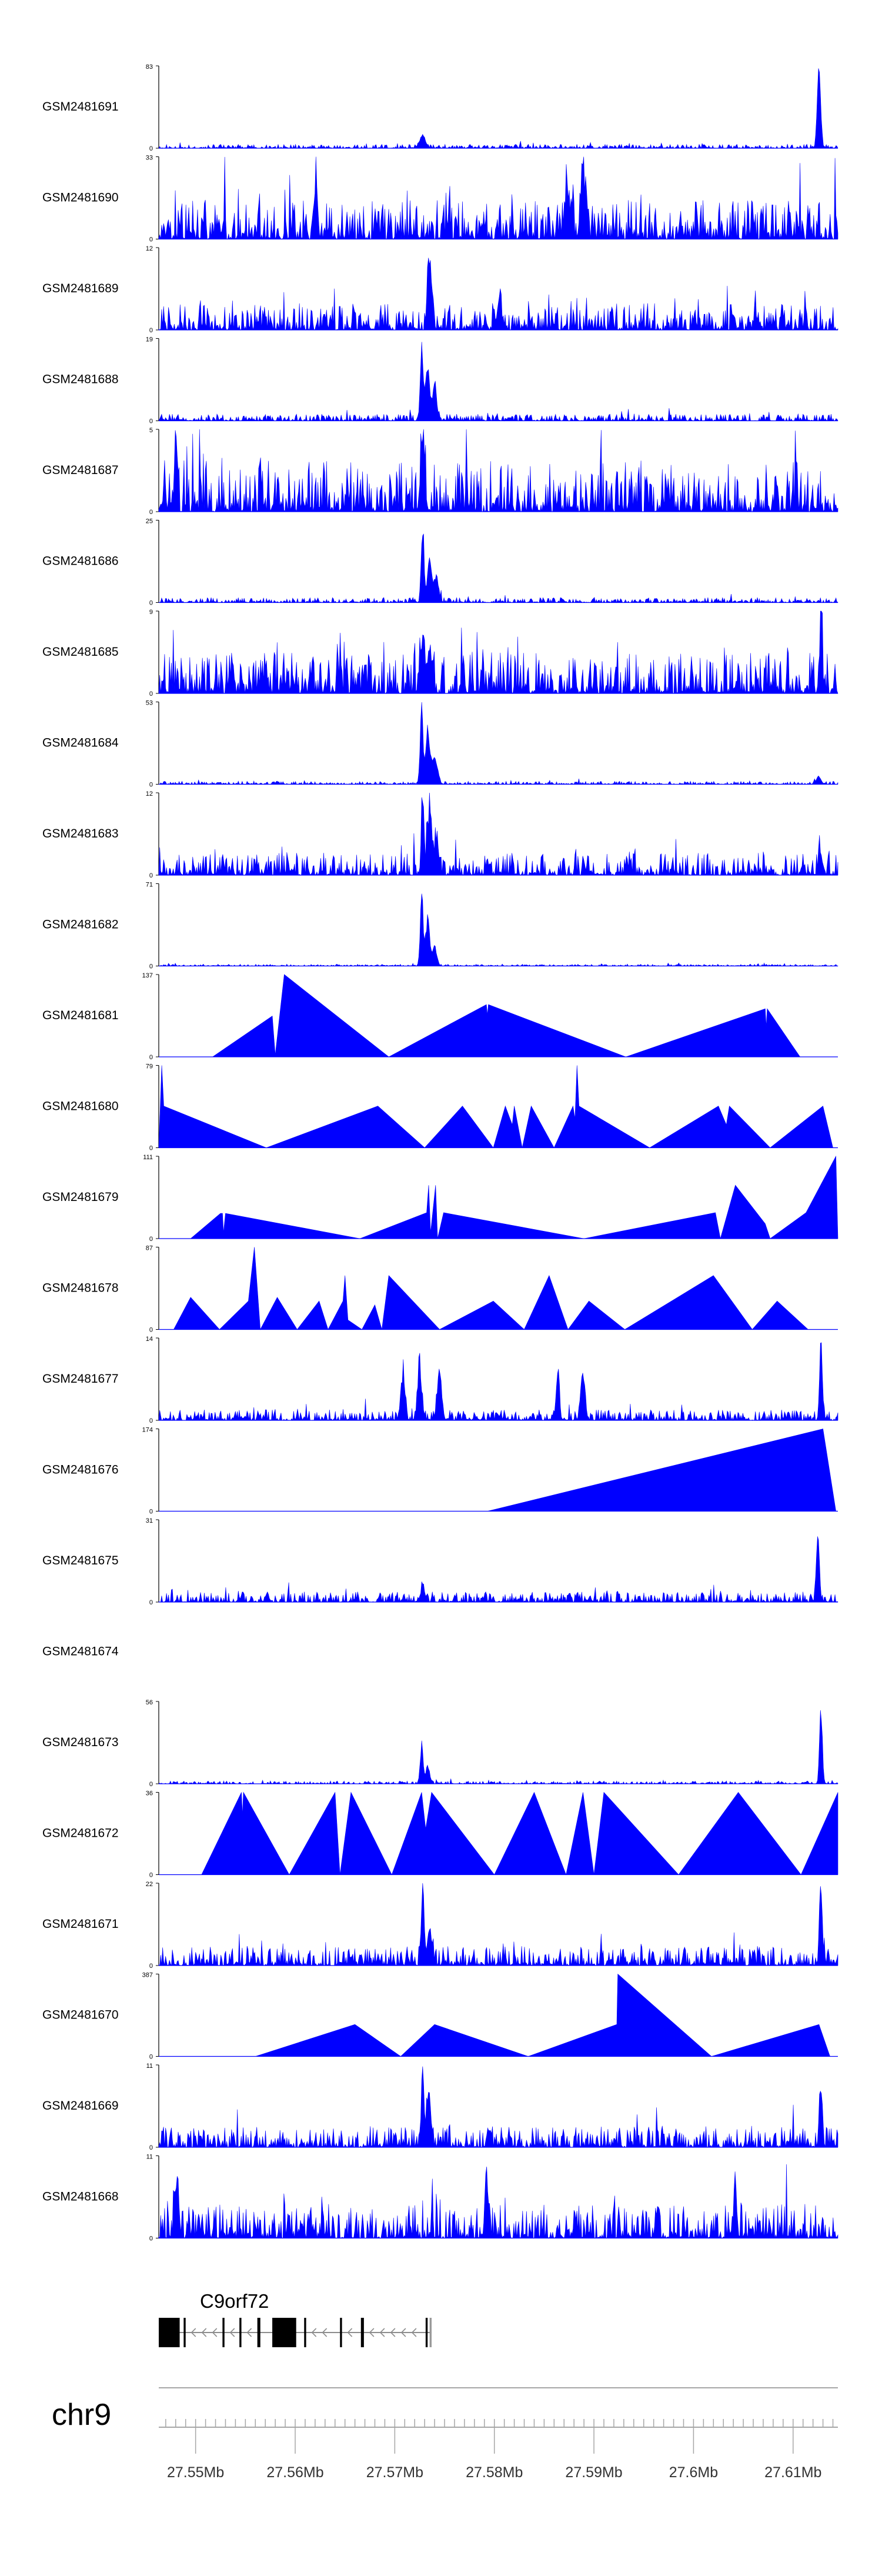  I want to click on track-GSM2481682: GSM2481682 71 0, so click(440, 926).